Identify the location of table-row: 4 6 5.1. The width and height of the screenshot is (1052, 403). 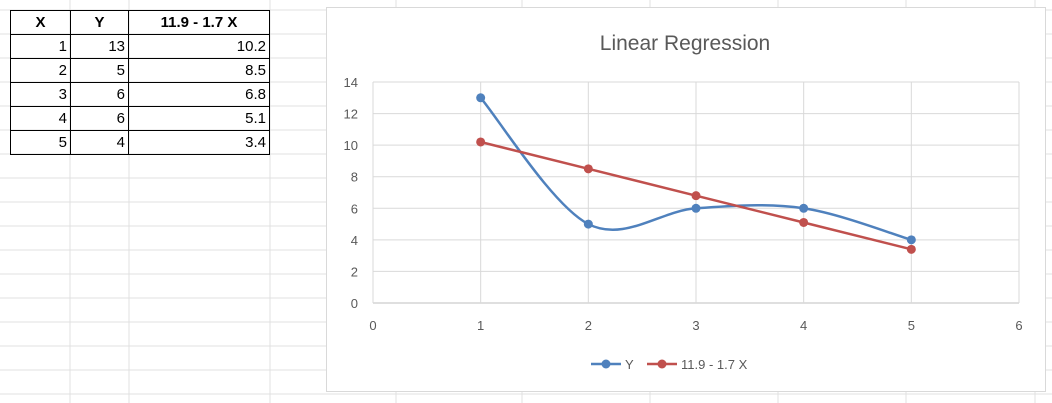
(140, 118).